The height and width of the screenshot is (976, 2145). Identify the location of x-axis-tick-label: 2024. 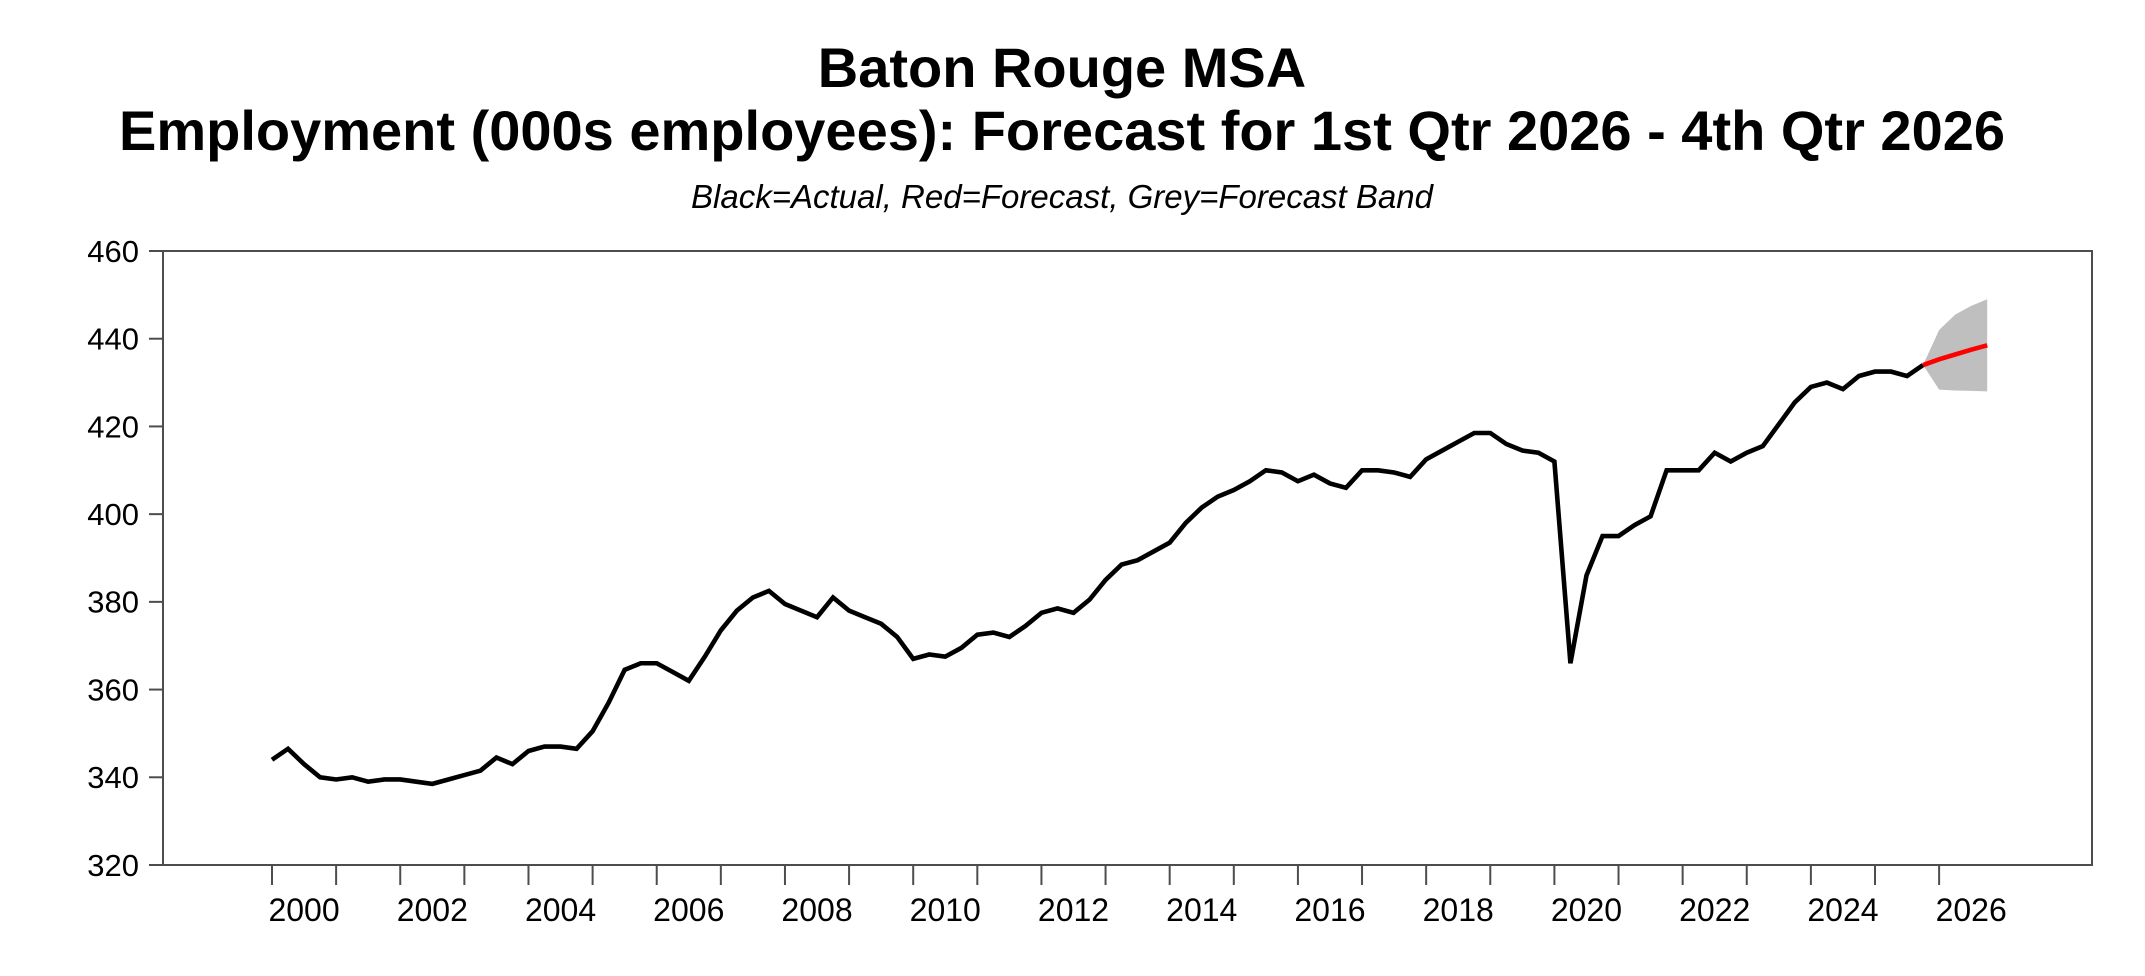
(1842, 910).